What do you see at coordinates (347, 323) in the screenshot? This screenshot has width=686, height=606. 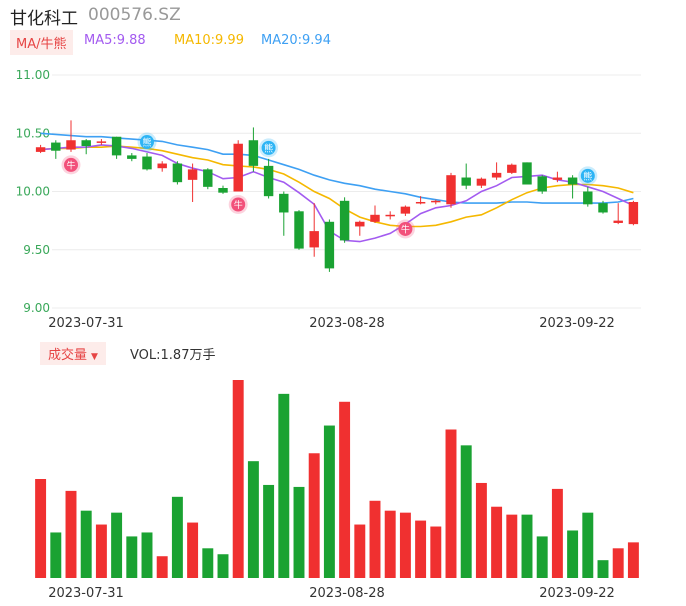 I see `x-tick-label: 2023-08-28` at bounding box center [347, 323].